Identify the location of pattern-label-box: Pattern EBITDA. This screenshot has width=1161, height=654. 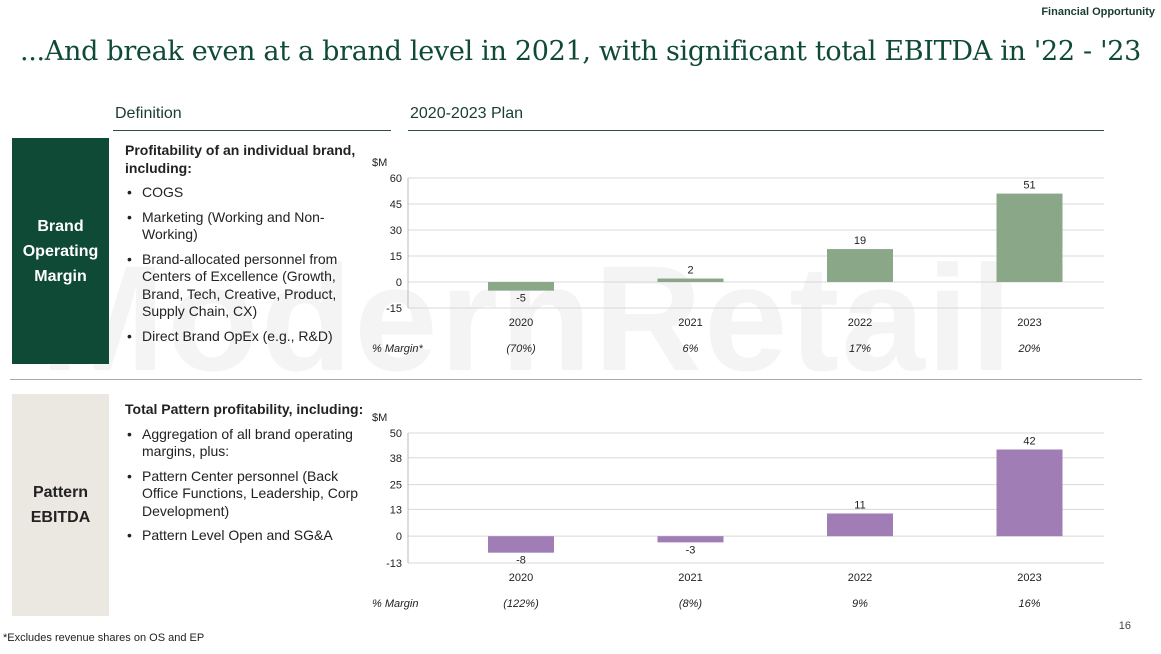
(60, 505).